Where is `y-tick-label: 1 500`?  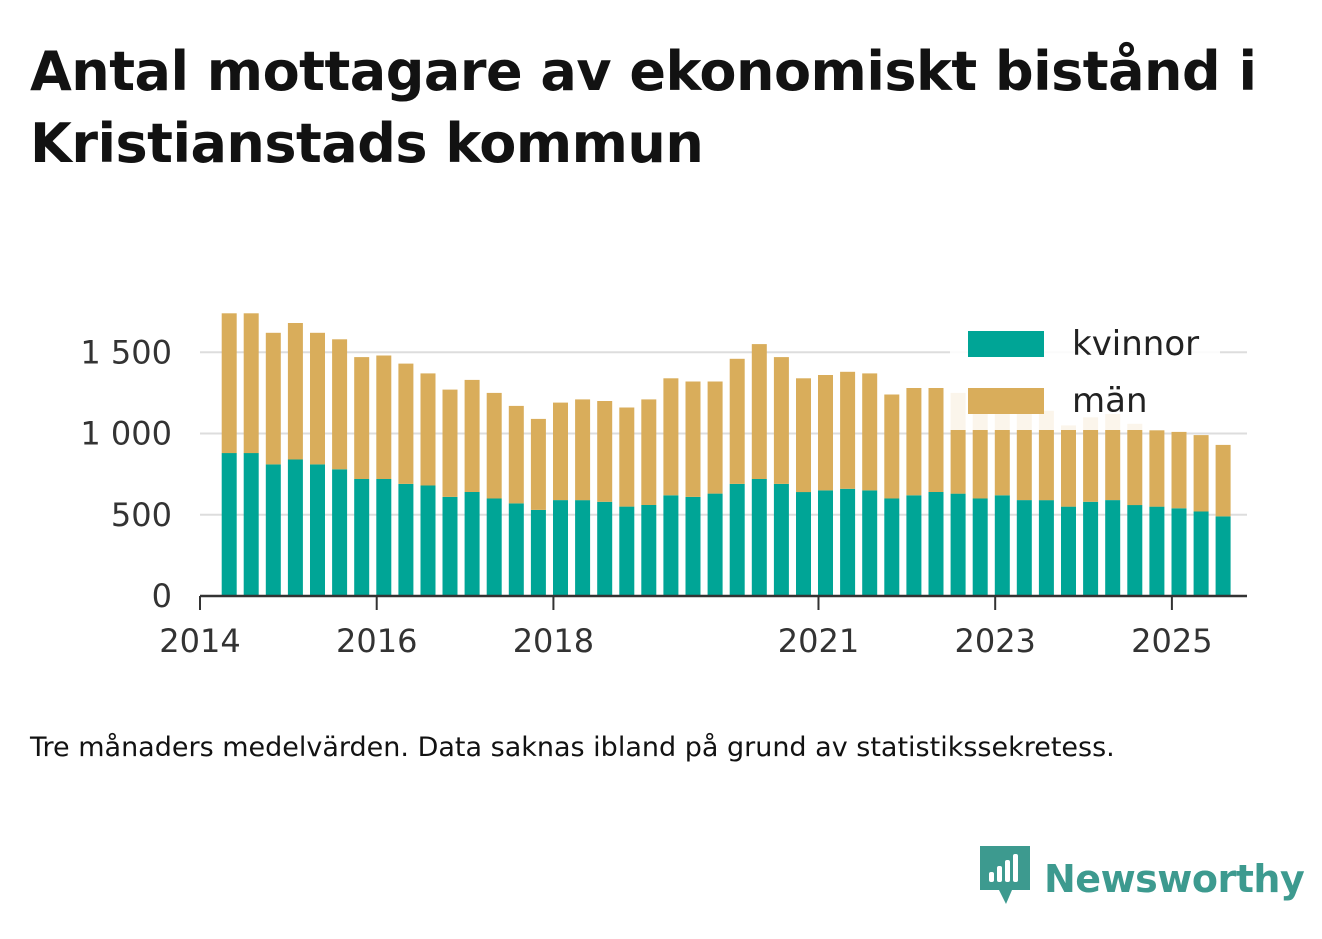 y-tick-label: 1 500 is located at coordinates (126, 352).